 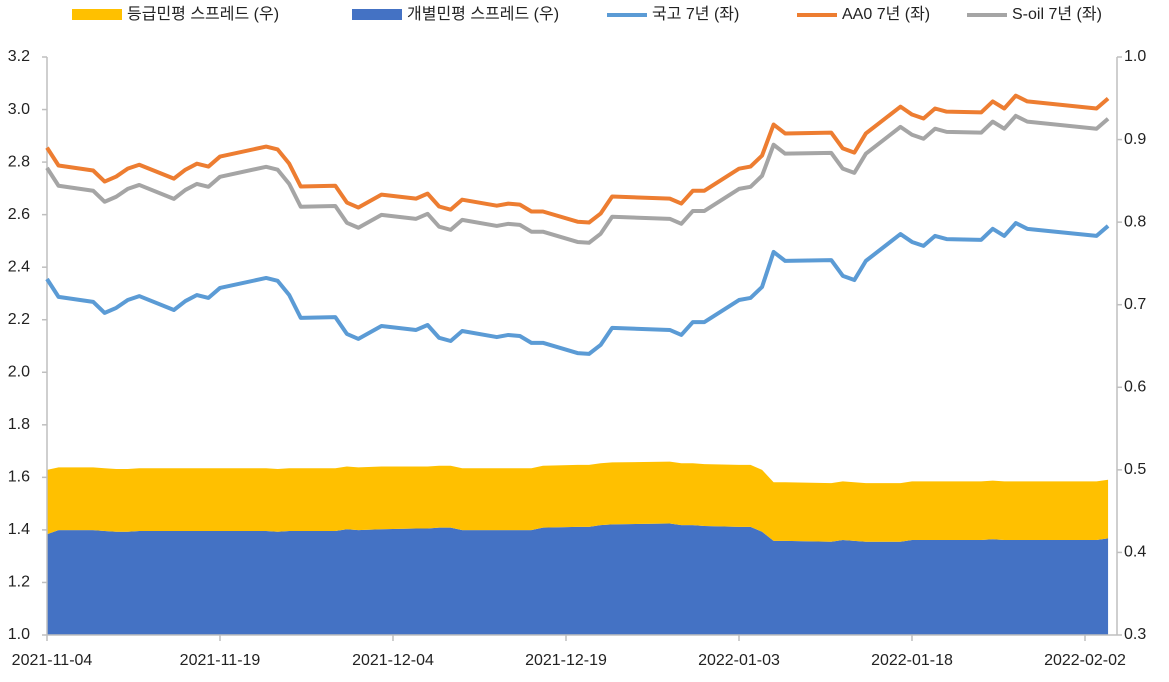 I want to click on y-tick-label: 3.0, so click(x=19, y=109).